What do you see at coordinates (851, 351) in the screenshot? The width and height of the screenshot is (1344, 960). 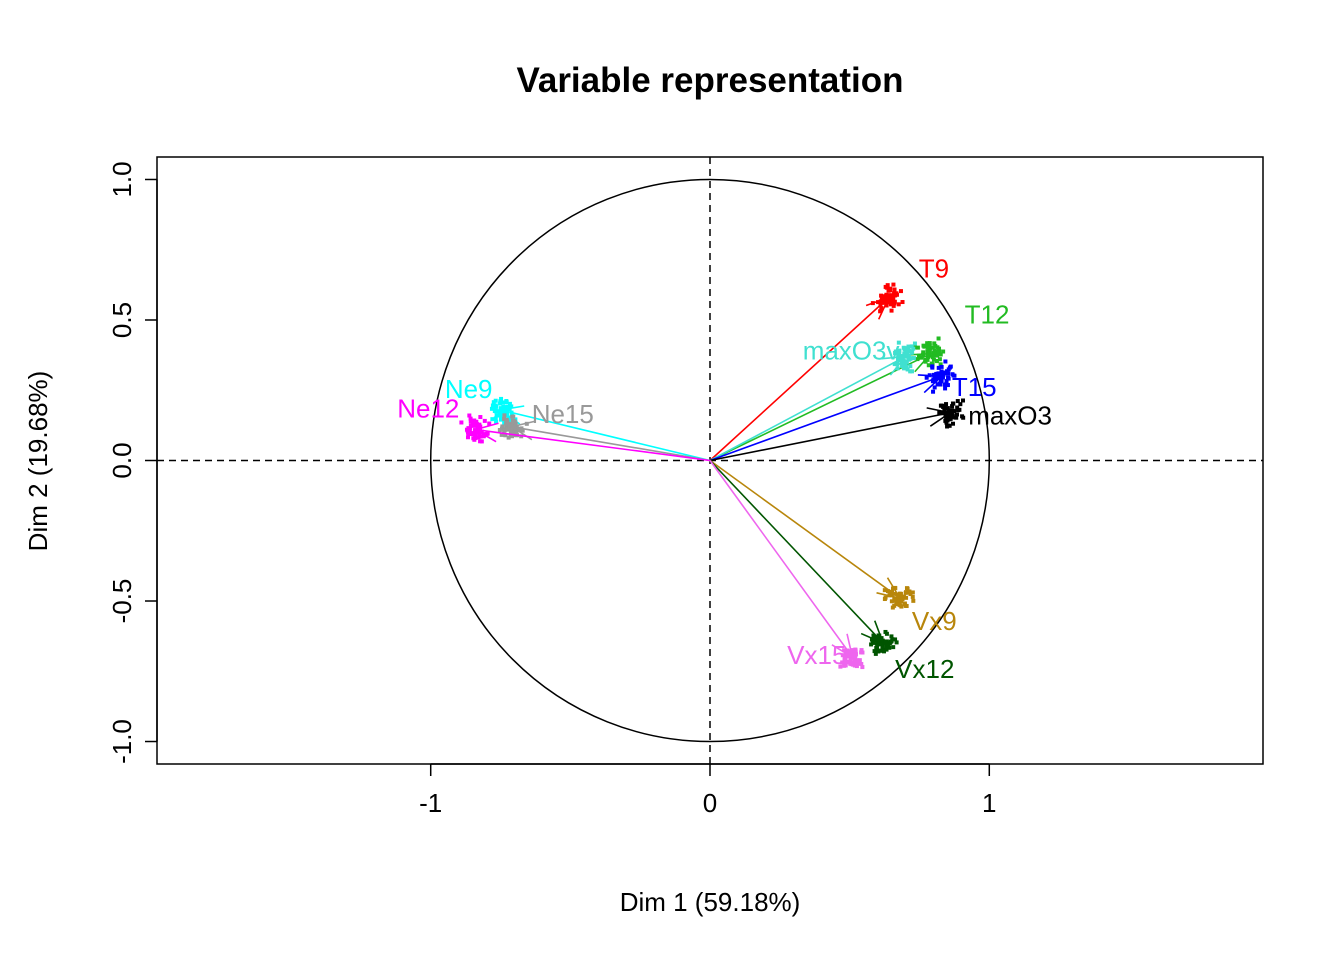 I see `label-maxo3v: maxO3v` at bounding box center [851, 351].